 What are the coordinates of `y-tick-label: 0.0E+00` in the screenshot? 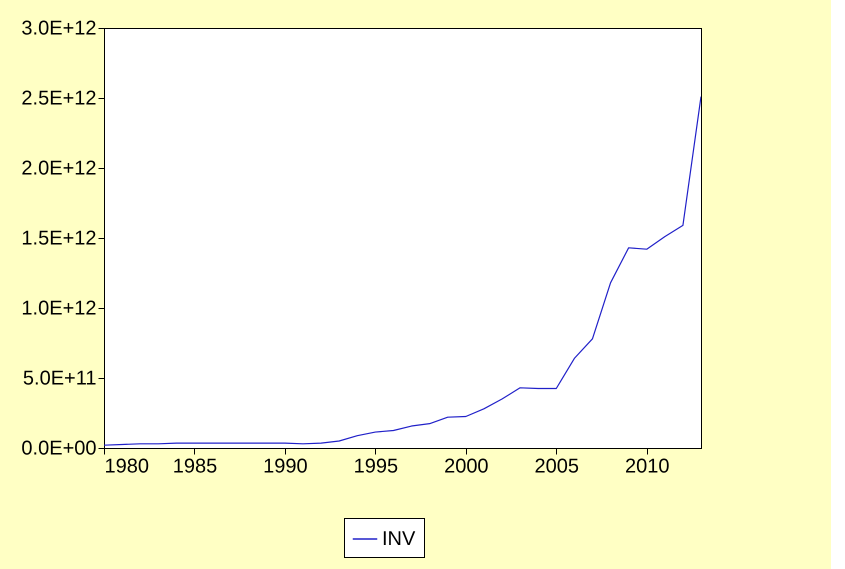 It's located at (58, 449).